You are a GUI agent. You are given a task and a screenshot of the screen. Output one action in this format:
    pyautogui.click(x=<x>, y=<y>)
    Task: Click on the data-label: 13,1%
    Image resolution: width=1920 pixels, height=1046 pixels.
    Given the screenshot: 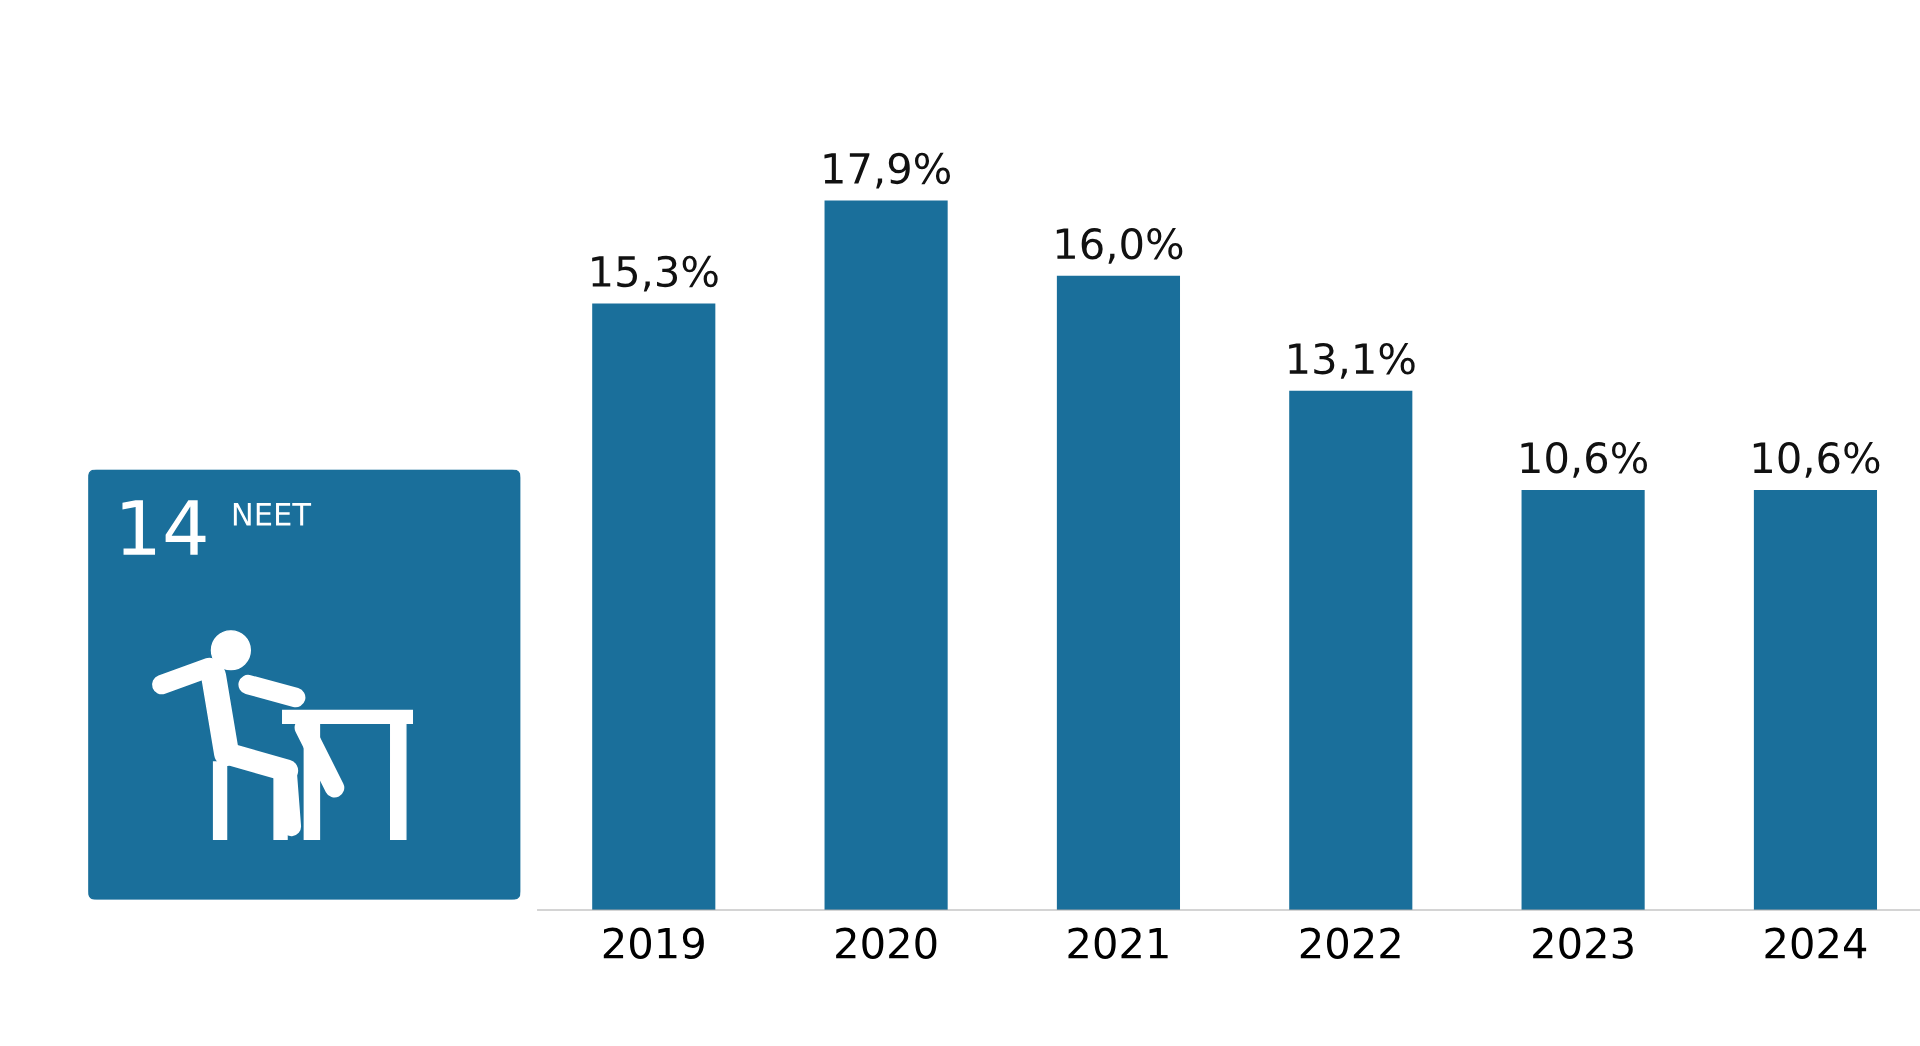 What is the action you would take?
    pyautogui.click(x=1352, y=360)
    